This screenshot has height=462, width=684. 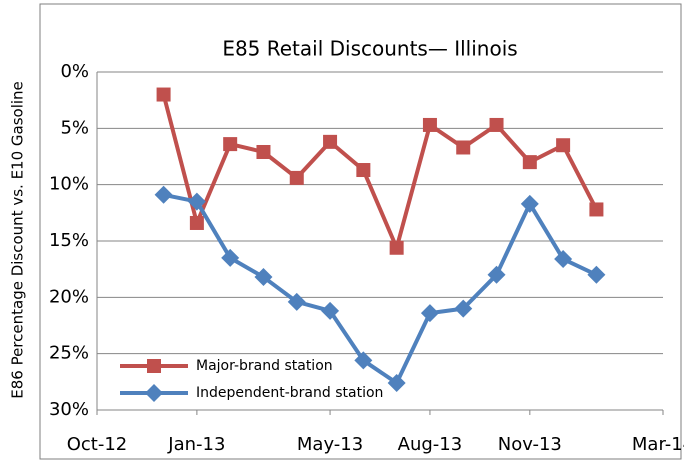 What do you see at coordinates (69, 184) in the screenshot?
I see `y-tick-label: 10%` at bounding box center [69, 184].